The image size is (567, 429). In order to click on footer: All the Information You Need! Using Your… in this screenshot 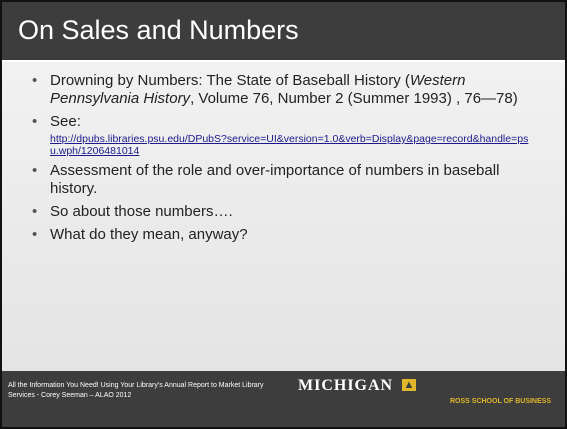, I will do `click(283, 399)`.